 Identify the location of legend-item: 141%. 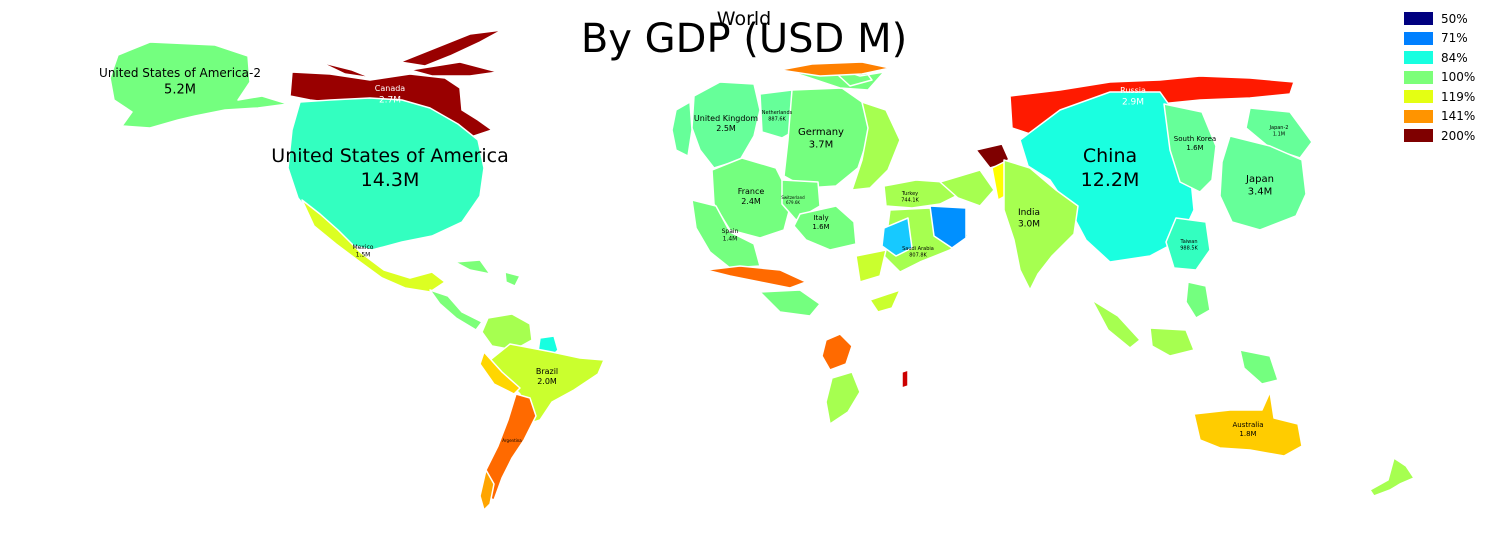
(1439, 117).